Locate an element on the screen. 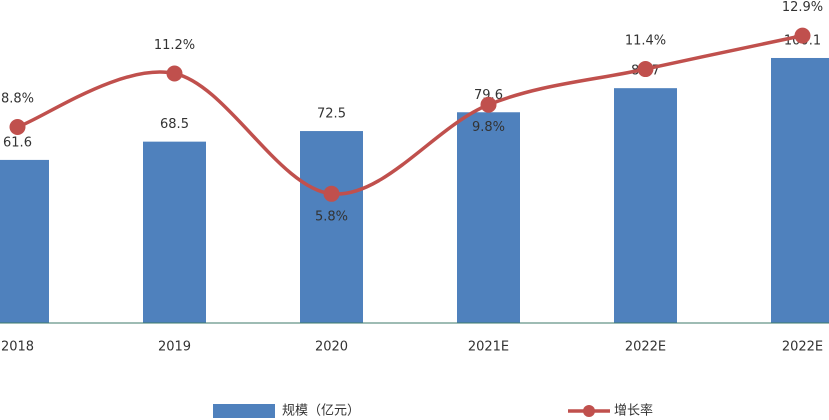 The width and height of the screenshot is (829, 420). legend-label: 规模（亿元） is located at coordinates (321, 411).